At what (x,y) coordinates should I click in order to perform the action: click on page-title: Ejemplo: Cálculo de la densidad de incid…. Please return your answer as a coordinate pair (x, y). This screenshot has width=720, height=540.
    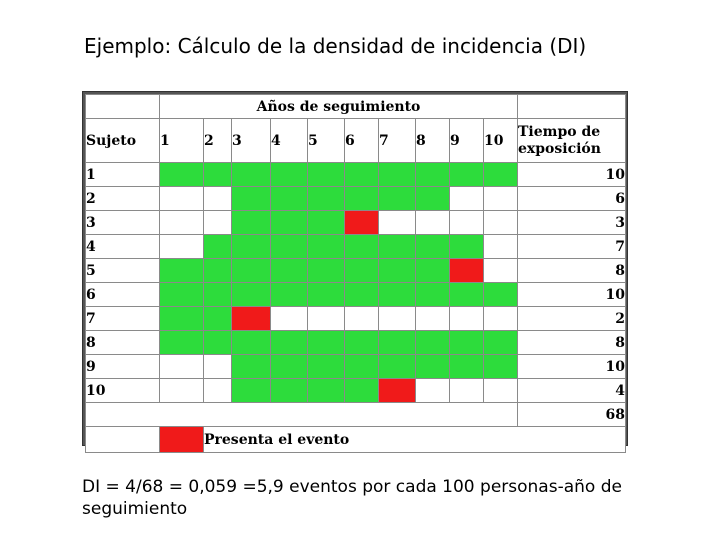
    Looking at the image, I should click on (335, 46).